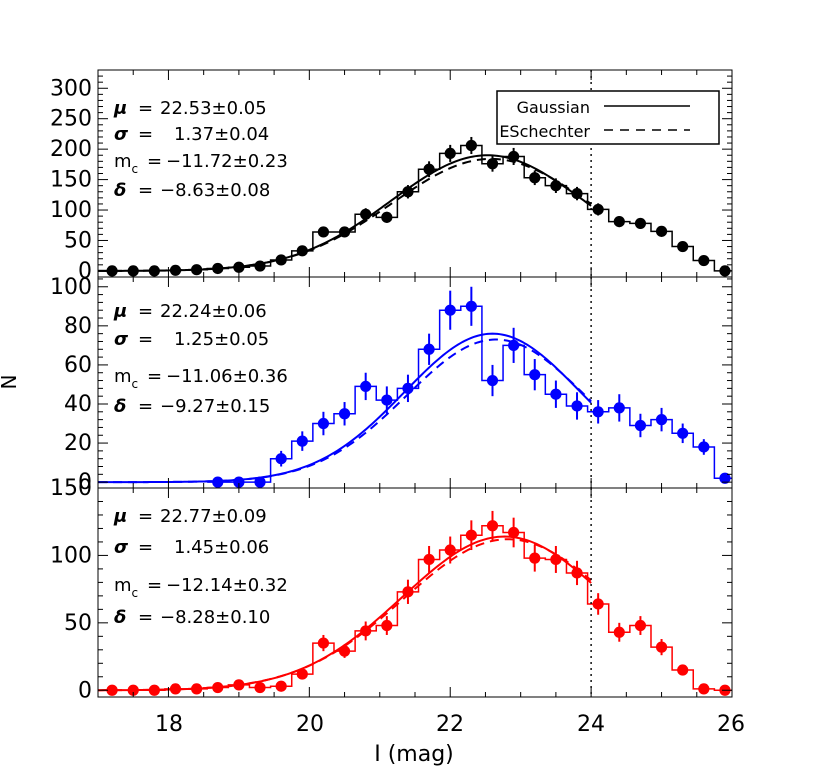 This screenshot has width=830, height=767. Describe the element at coordinates (78, 443) in the screenshot. I see `y-tick-label: 20` at that location.